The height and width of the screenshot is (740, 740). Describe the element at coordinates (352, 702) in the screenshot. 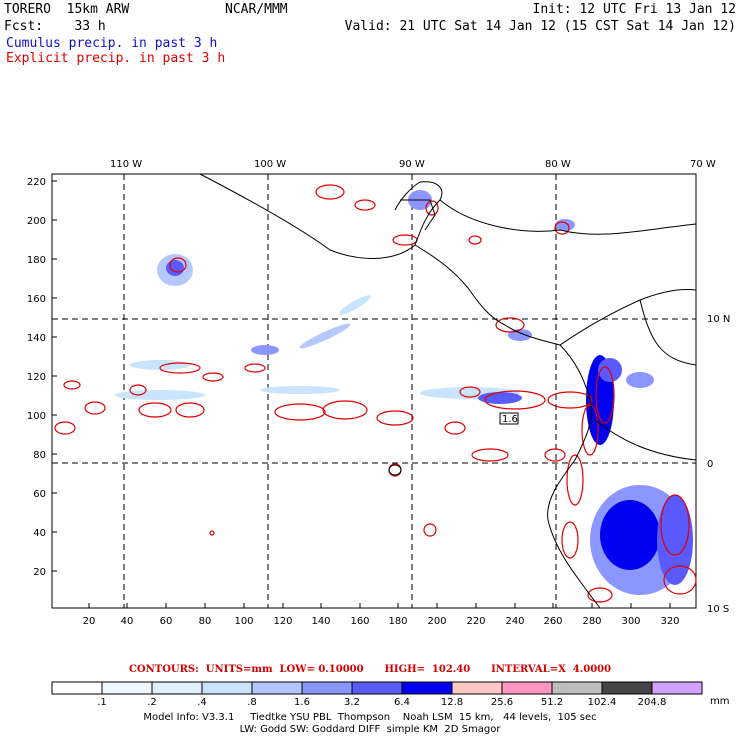

I see `colorbar-label: 3.2` at that location.